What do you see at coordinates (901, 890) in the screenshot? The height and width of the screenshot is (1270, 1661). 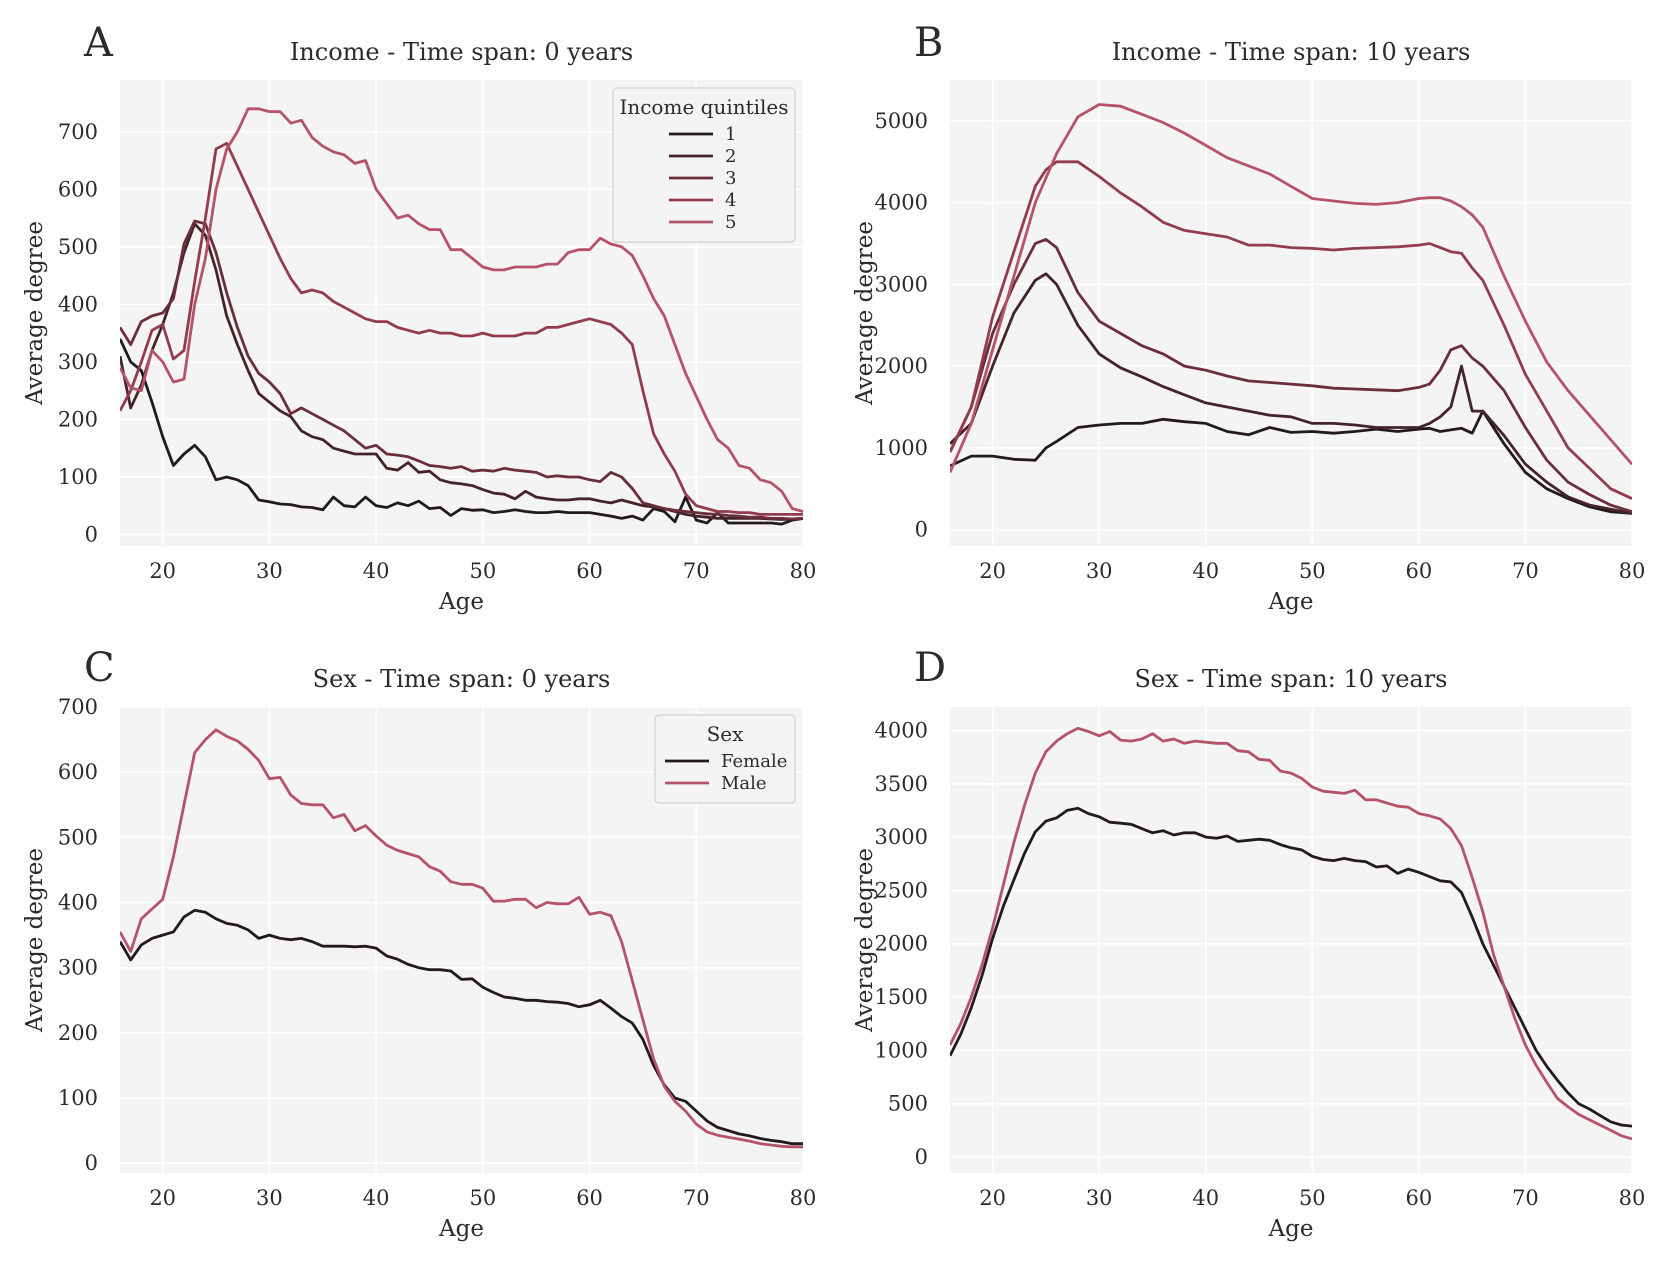 I see `y-tick-label: 2500` at bounding box center [901, 890].